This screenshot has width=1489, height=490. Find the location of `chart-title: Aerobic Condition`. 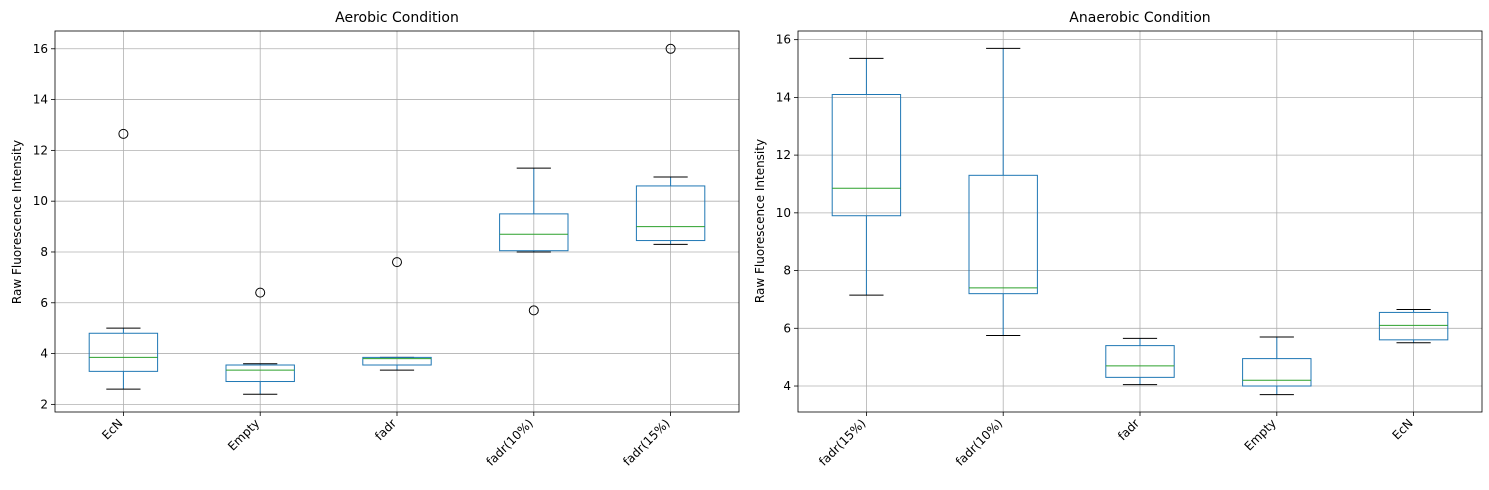

chart-title: Aerobic Condition is located at coordinates (397, 18).